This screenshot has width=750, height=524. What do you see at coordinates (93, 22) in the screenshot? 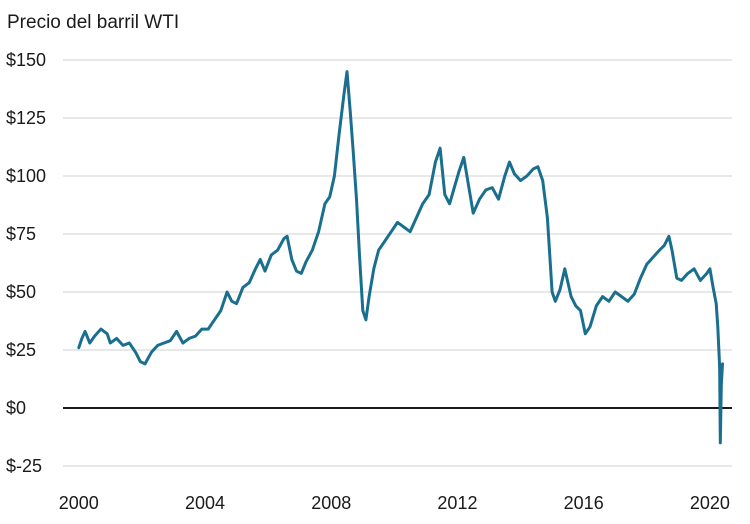
I see `chart-title: Precio del barril WTI` at bounding box center [93, 22].